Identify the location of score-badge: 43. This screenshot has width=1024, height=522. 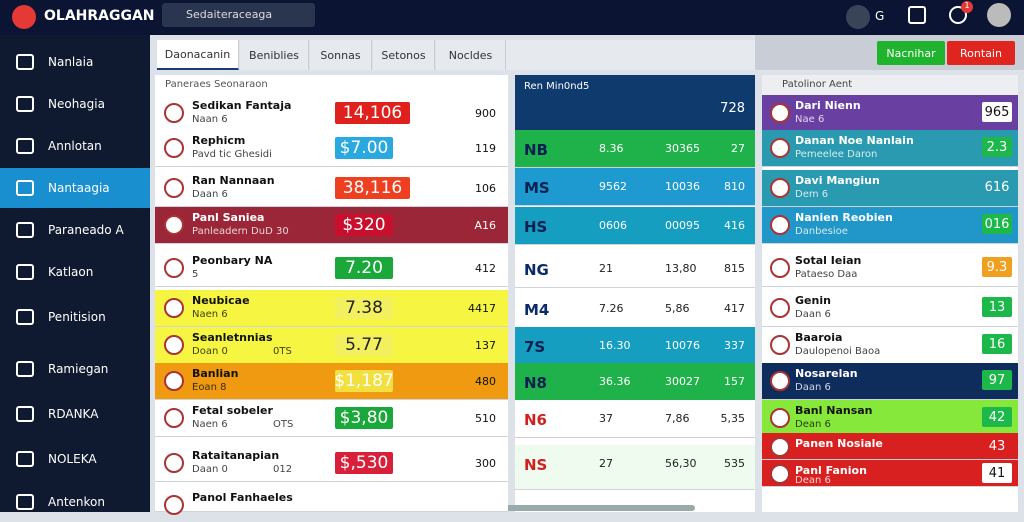
(997, 446).